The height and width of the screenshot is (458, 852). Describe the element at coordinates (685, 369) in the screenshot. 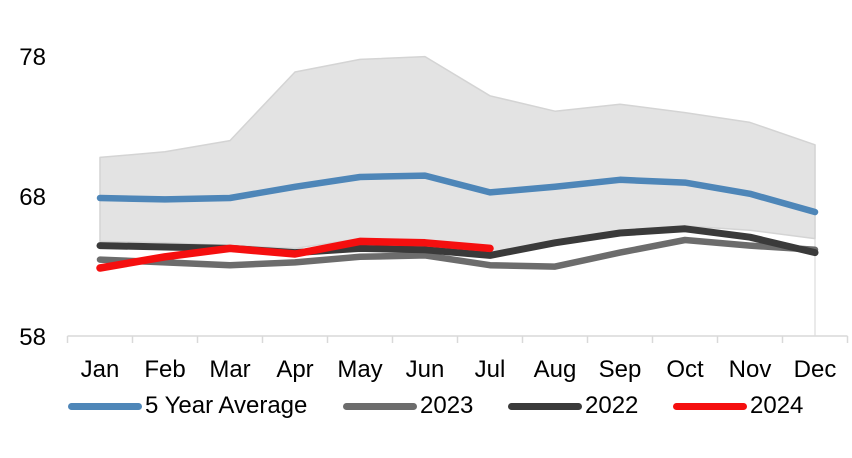

I see `x-axis-month-label: Oct` at that location.